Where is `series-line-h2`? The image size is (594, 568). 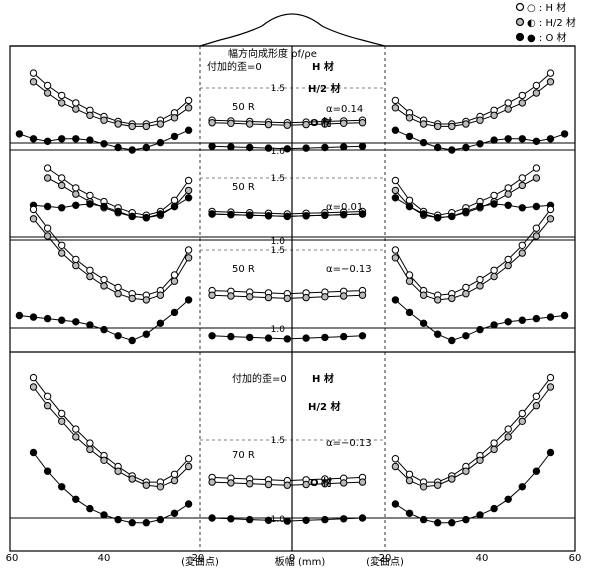 series-line-h2 is located at coordinates (111, 104).